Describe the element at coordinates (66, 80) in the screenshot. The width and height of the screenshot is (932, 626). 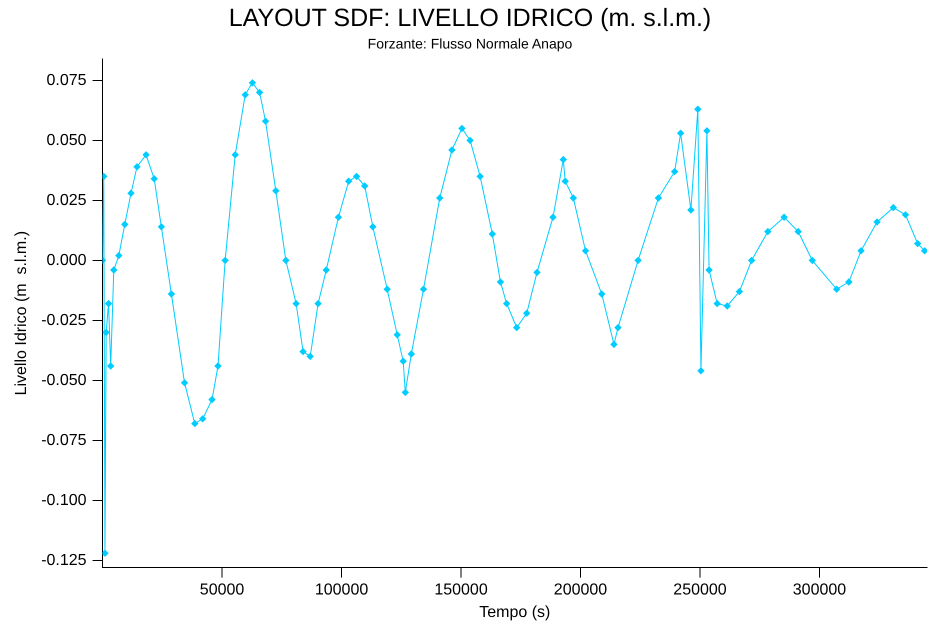
I see `y-tick-label: 0.075` at that location.